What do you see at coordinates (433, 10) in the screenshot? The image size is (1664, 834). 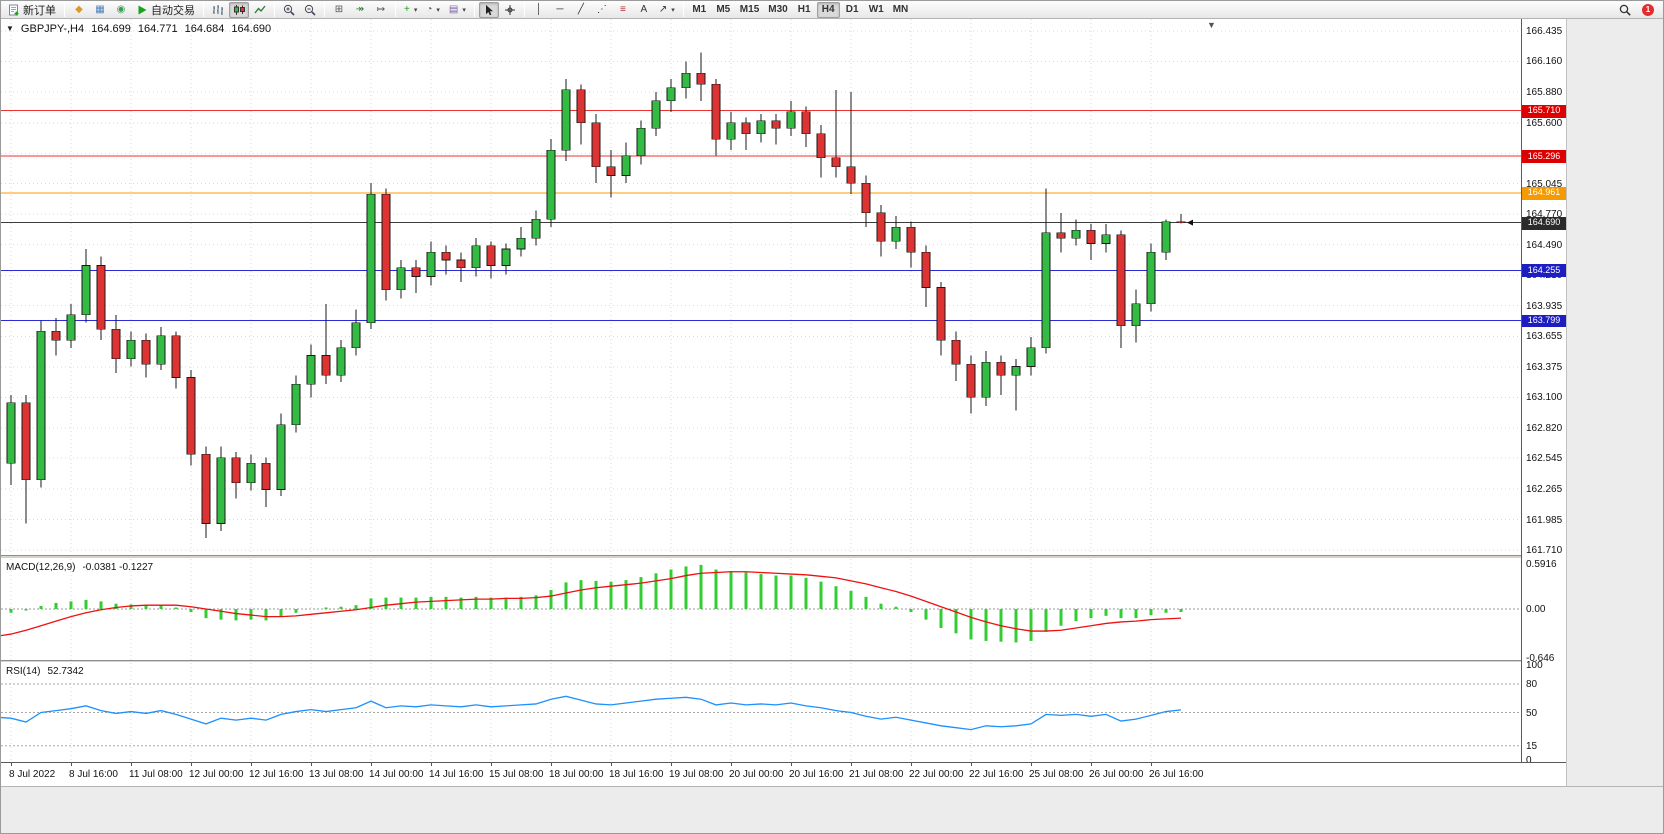 I see `periods-button: ◔ ▾` at bounding box center [433, 10].